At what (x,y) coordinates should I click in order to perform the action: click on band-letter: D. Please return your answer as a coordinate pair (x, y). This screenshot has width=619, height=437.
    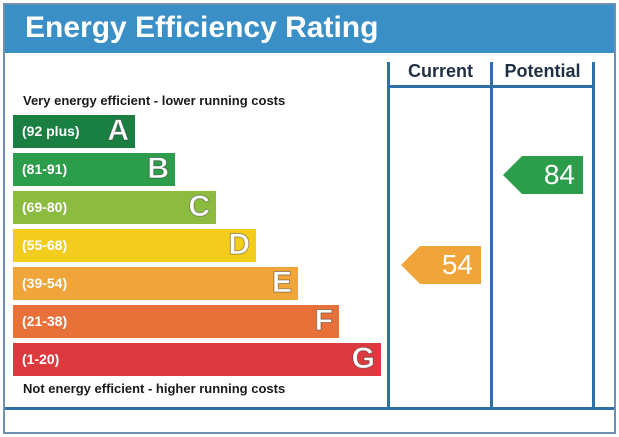
    Looking at the image, I should click on (239, 245).